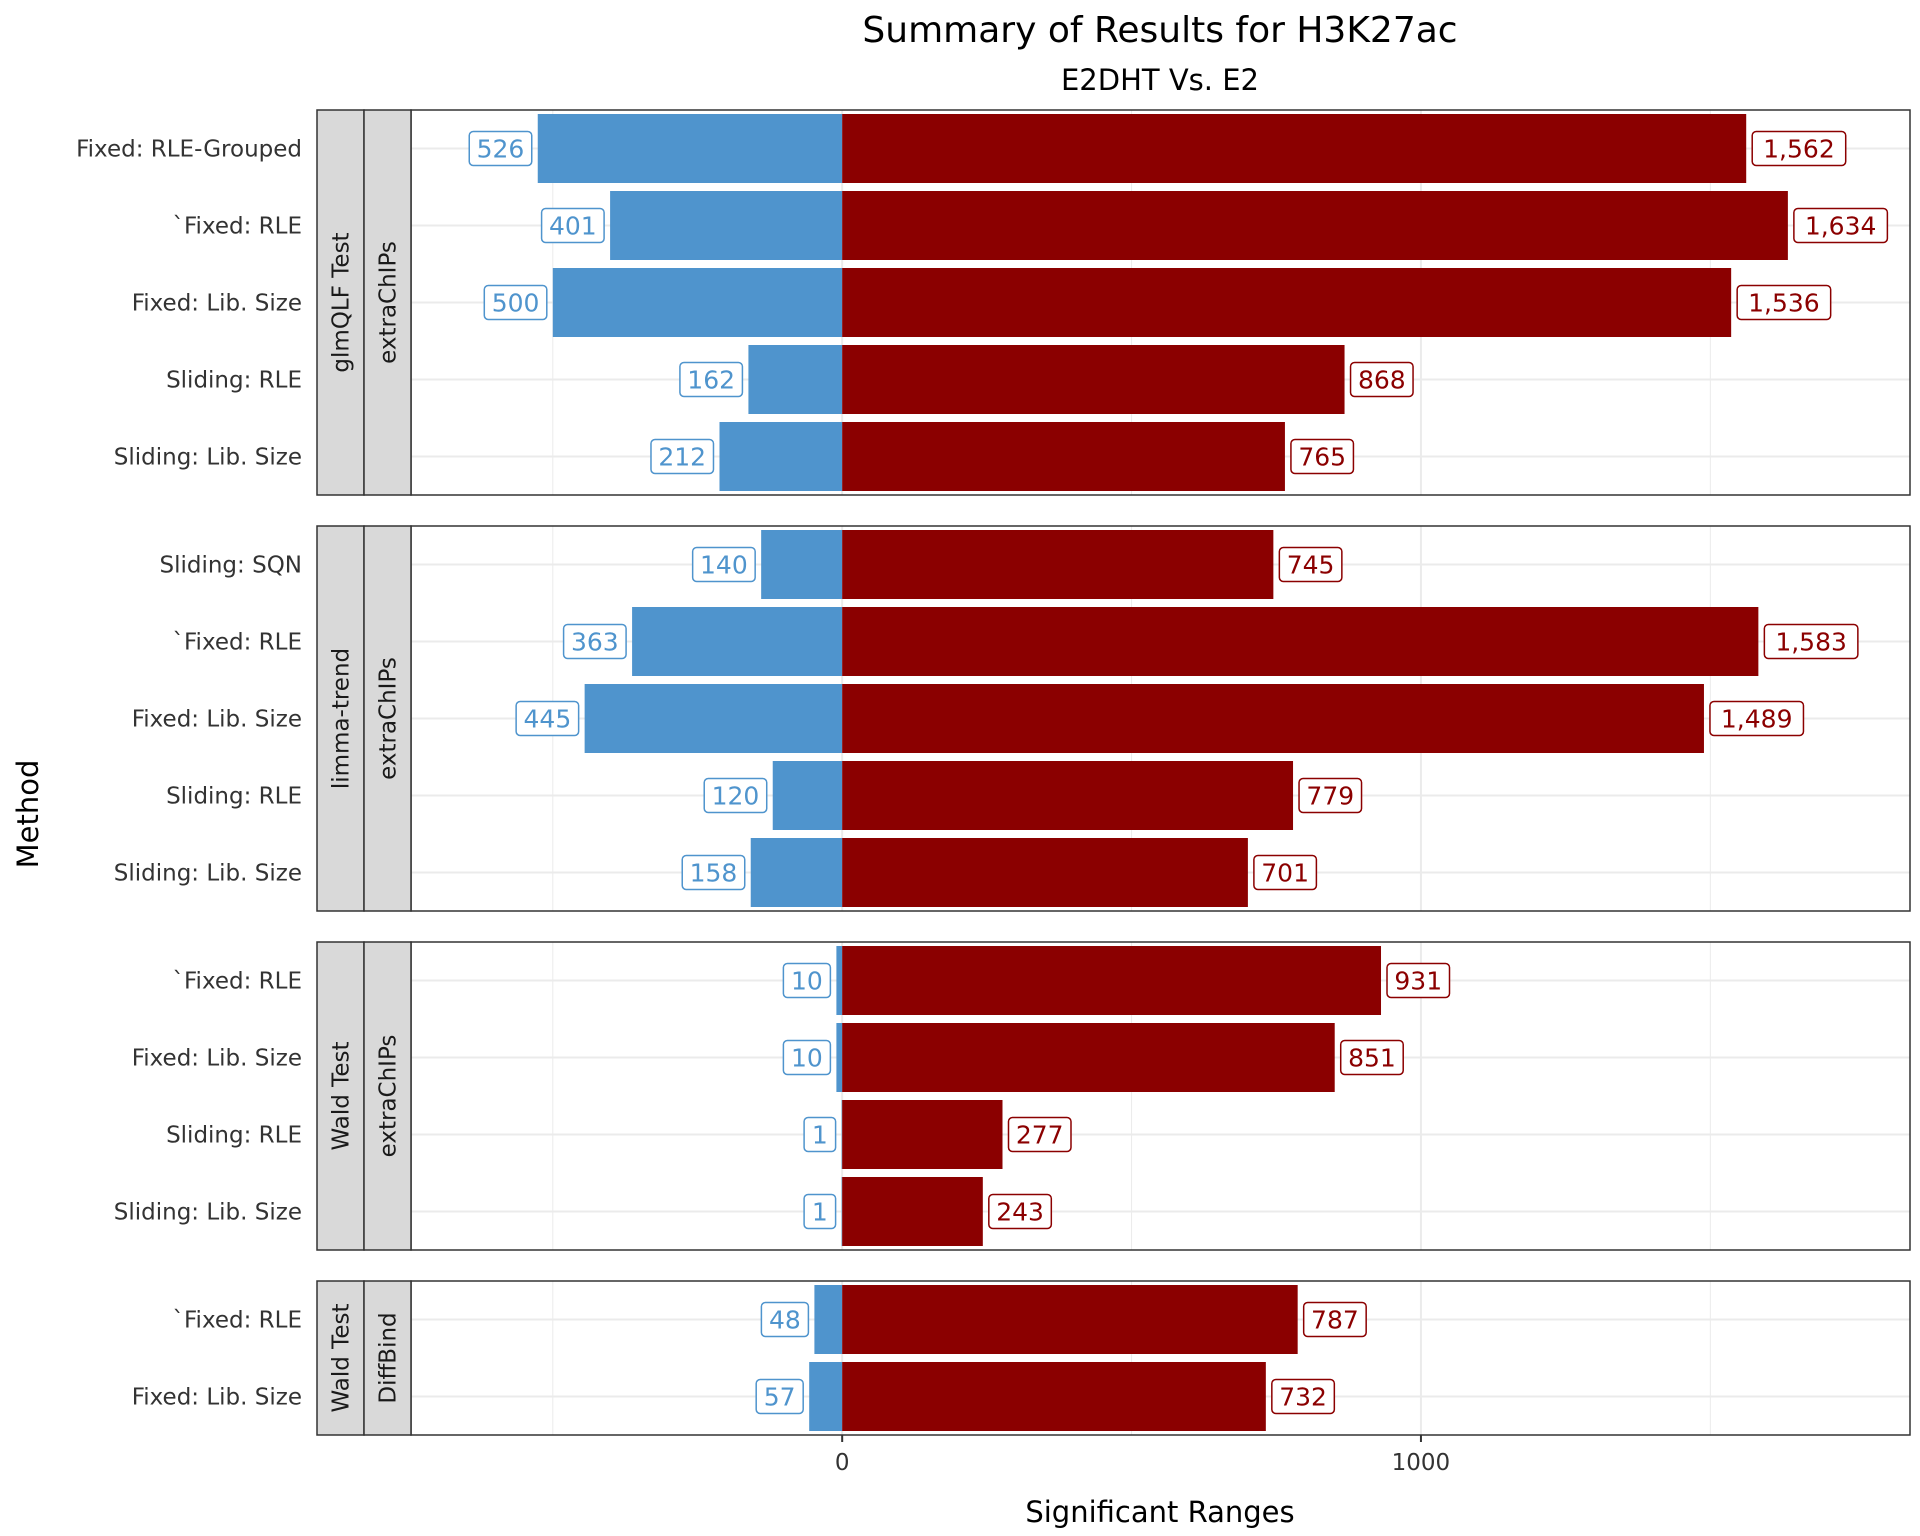 The image size is (1920, 1536). What do you see at coordinates (1311, 565) in the screenshot?
I see `label-up-text: 745` at bounding box center [1311, 565].